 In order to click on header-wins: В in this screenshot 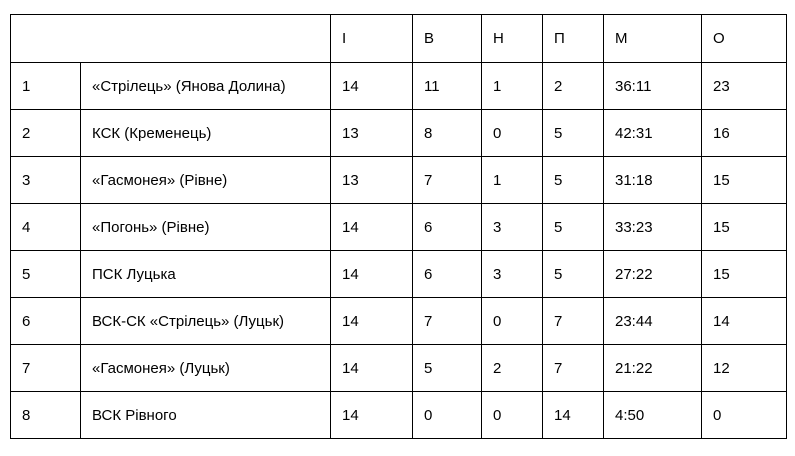, I will do `click(447, 38)`.